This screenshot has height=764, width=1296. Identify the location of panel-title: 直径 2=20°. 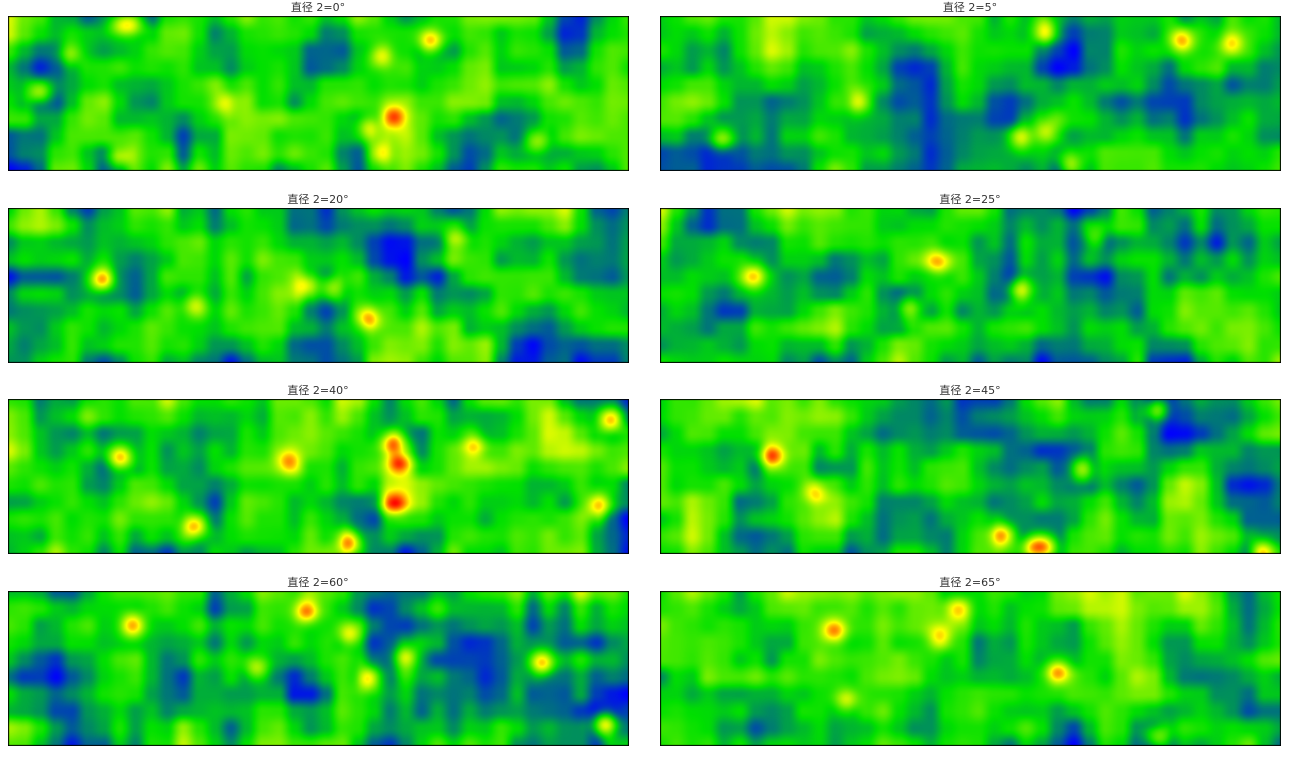
(318, 199).